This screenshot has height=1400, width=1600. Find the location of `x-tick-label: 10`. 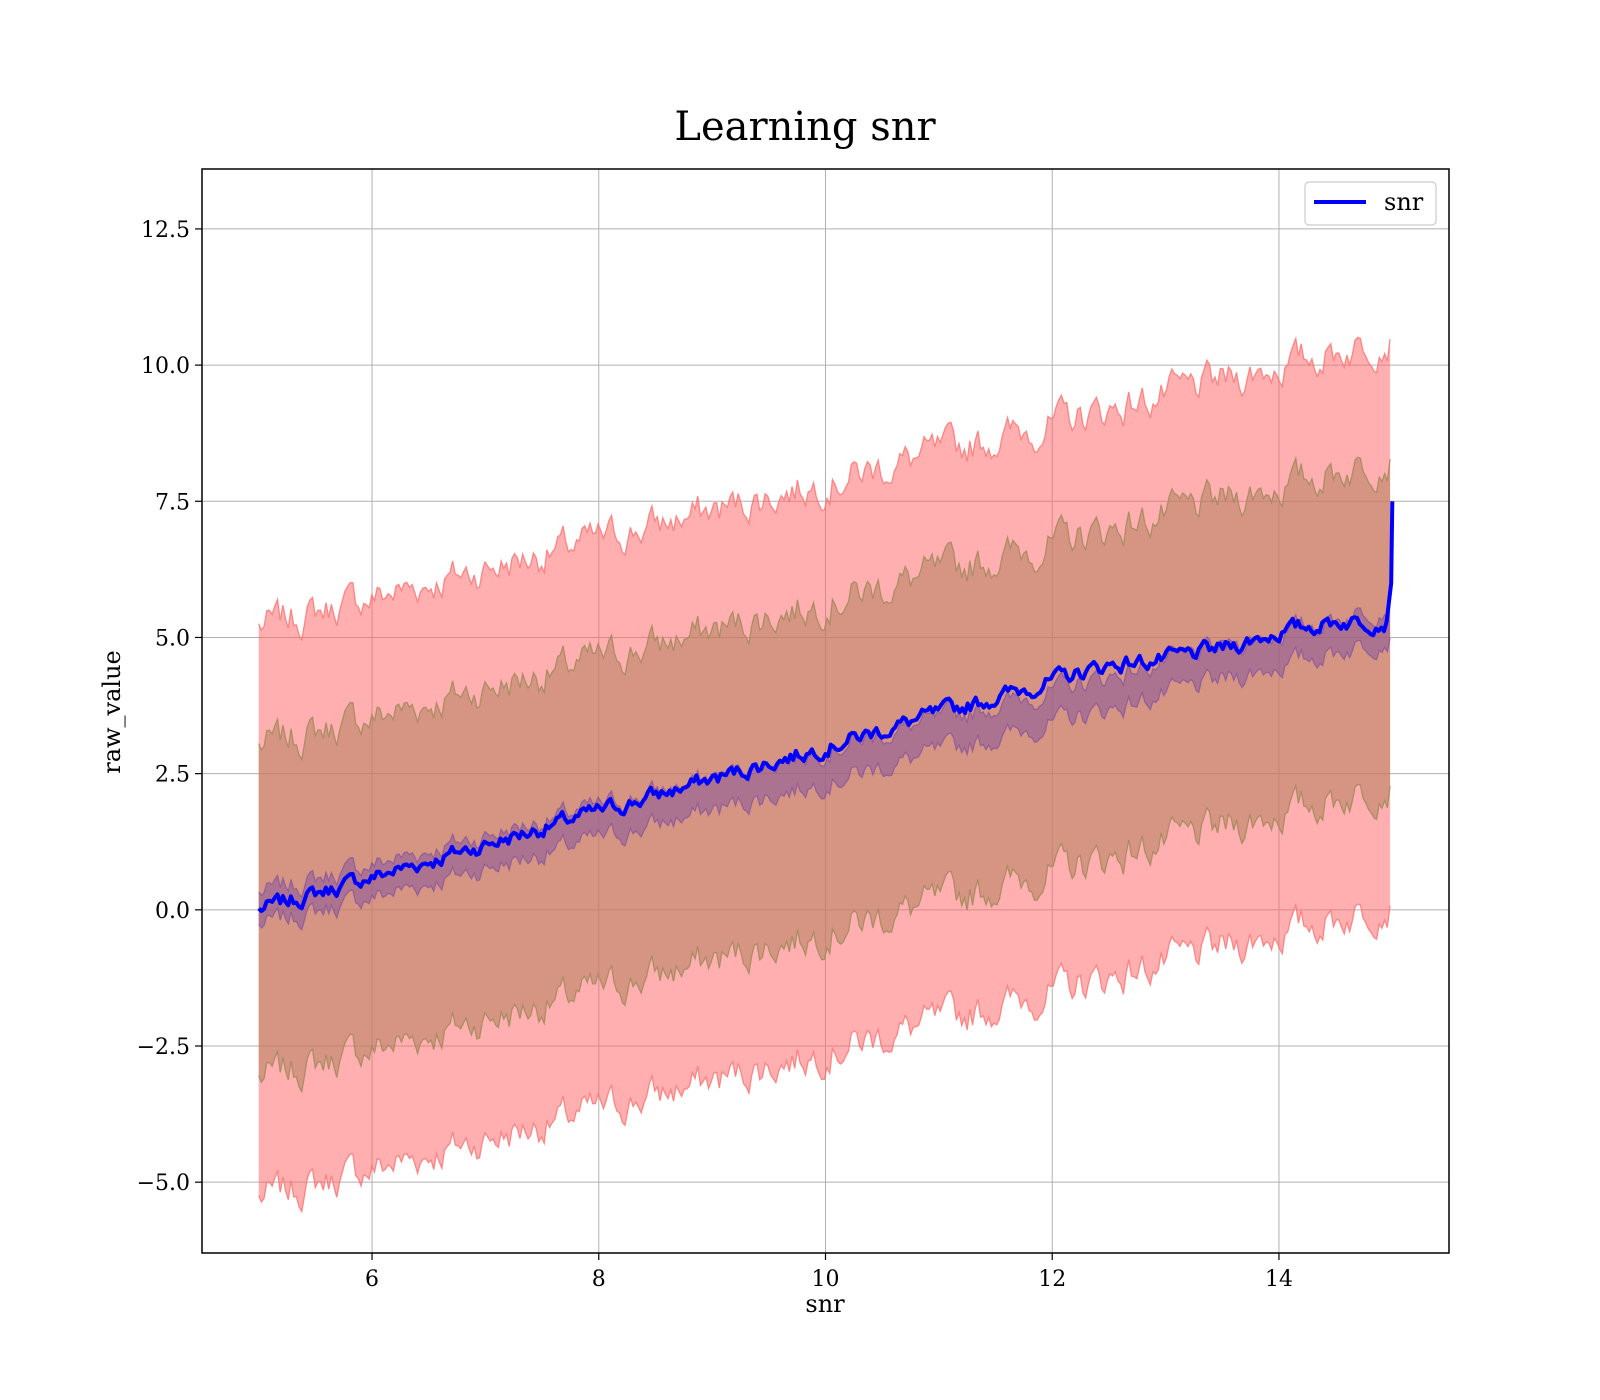

x-tick-label: 10 is located at coordinates (826, 1279).